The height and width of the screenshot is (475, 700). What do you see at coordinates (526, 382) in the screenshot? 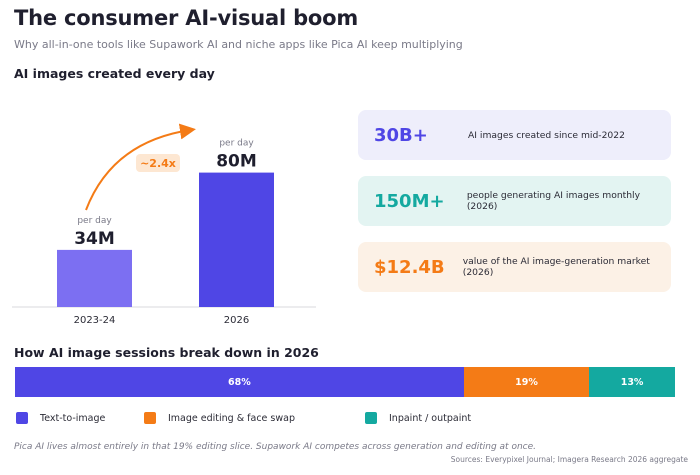
I see `segment-image-editing: 19%` at bounding box center [526, 382].